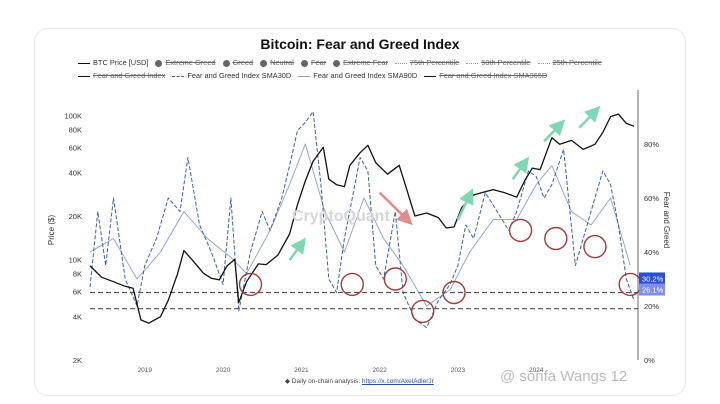 The height and width of the screenshot is (404, 720). Describe the element at coordinates (666, 220) in the screenshot. I see `y-axis-label-right: Fear and Greed` at that location.